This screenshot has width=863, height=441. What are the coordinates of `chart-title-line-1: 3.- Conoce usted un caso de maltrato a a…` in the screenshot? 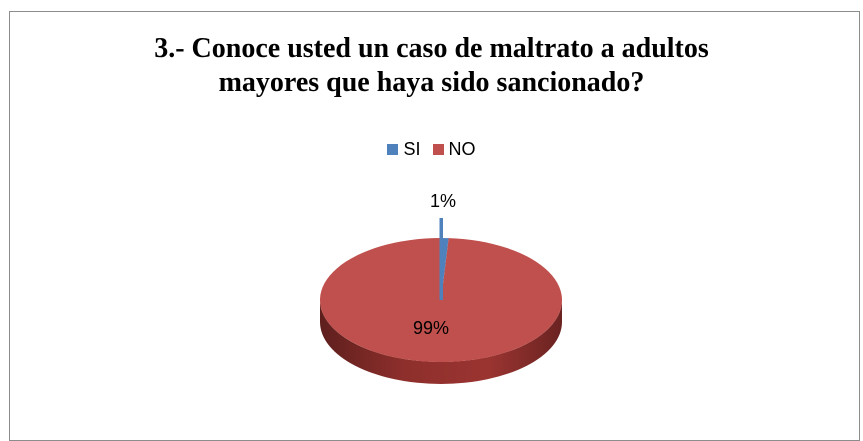 It's located at (431, 48).